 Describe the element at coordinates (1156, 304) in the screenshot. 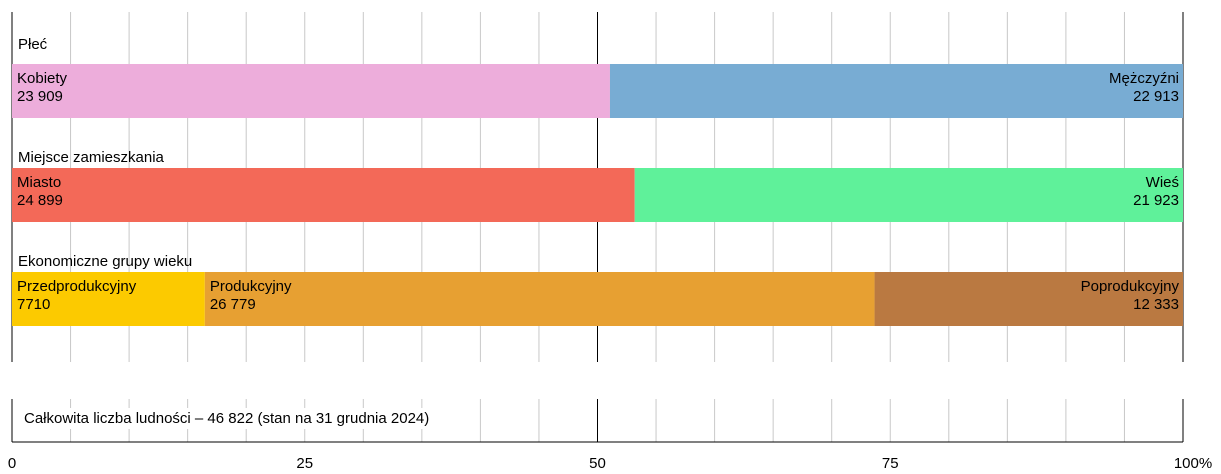

I see `segment-value-2-2: 12 333` at that location.